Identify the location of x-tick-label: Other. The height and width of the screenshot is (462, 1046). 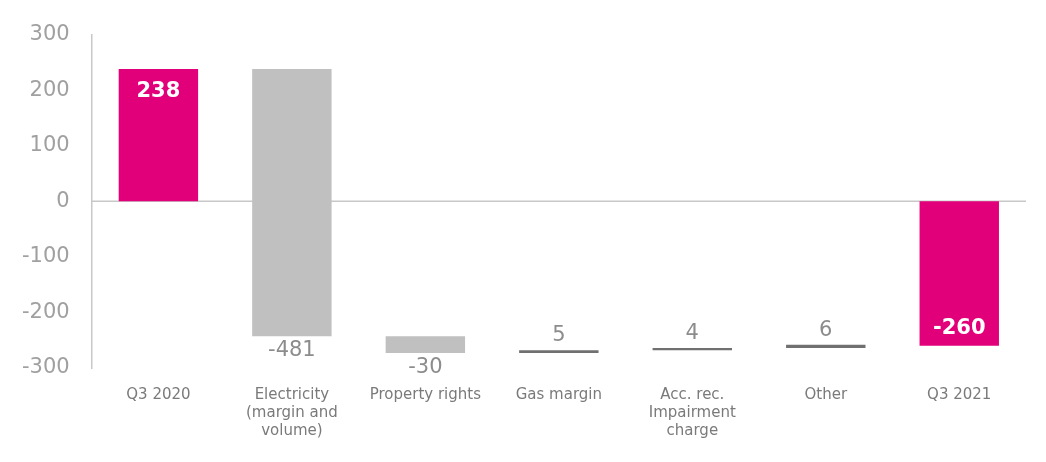
(826, 393).